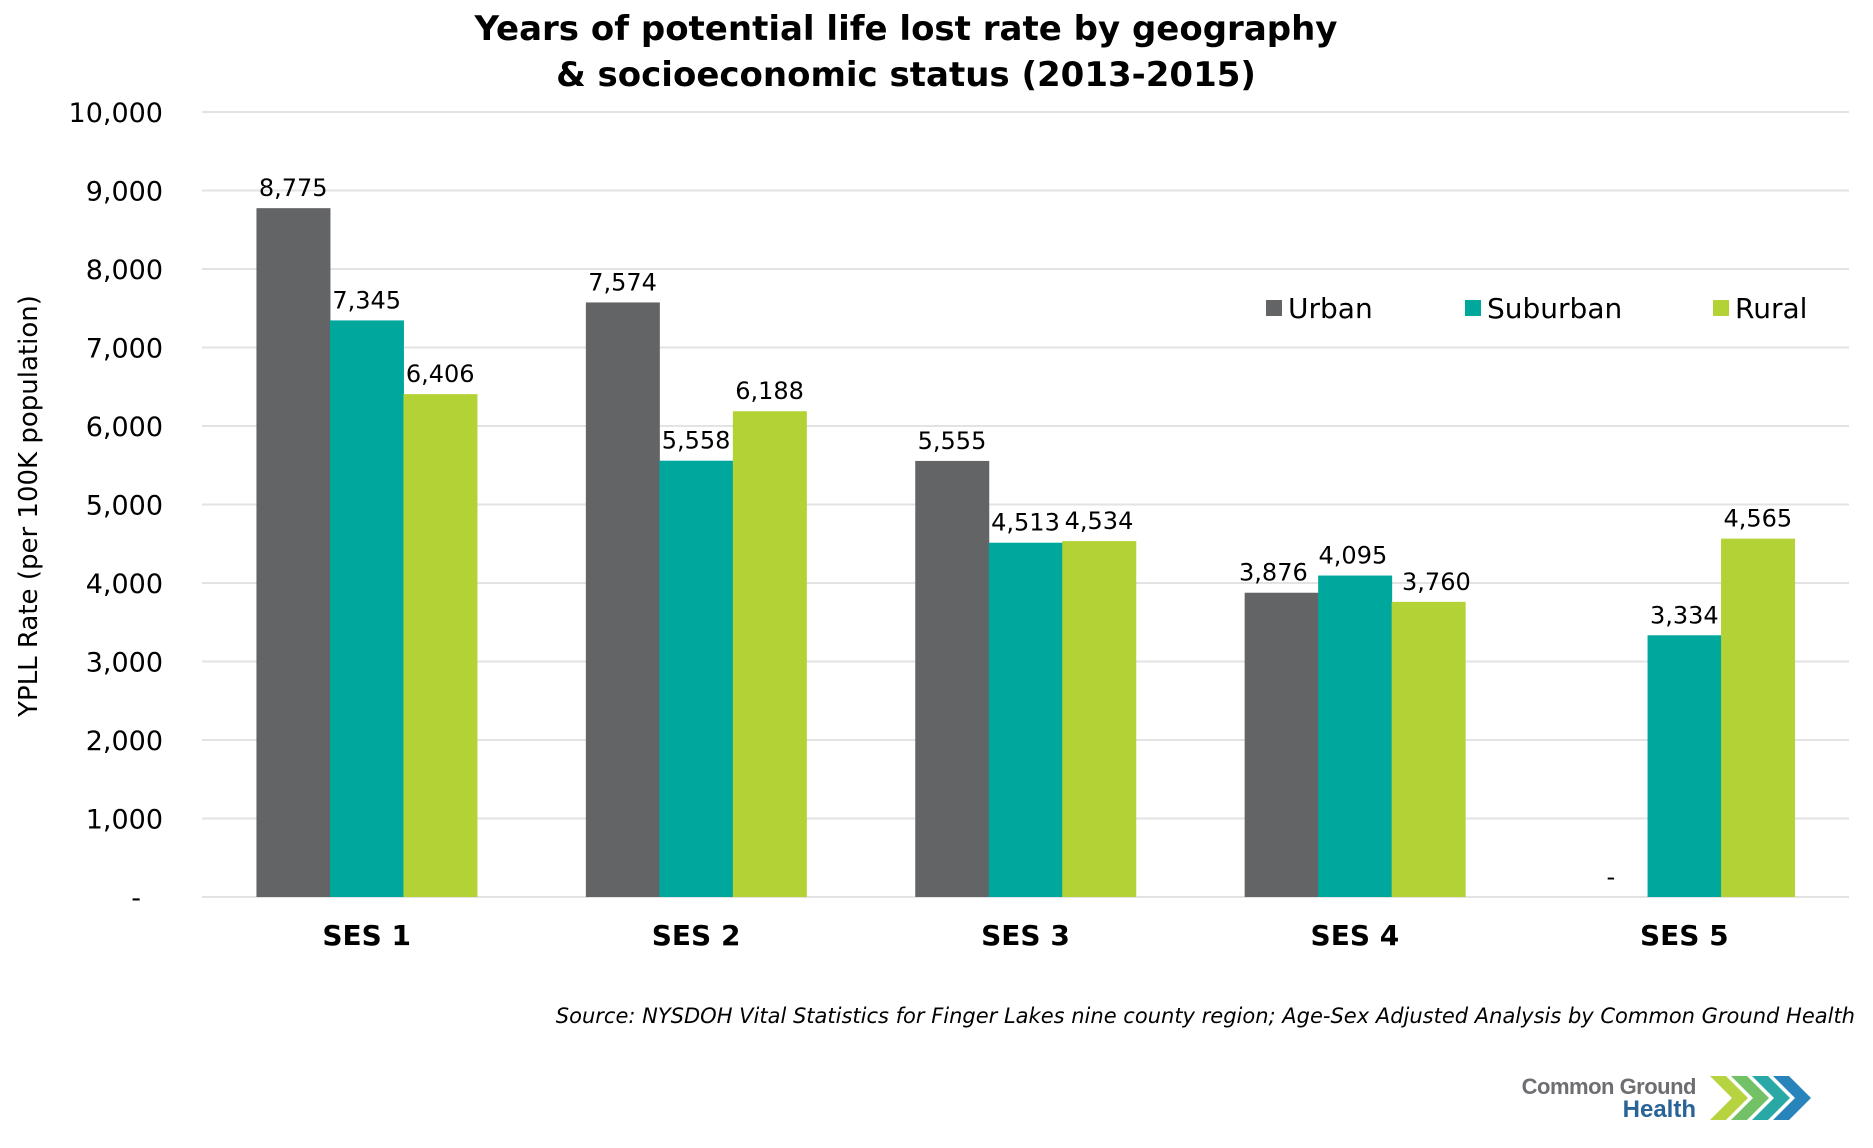 This screenshot has height=1148, width=1873. Describe the element at coordinates (1353, 556) in the screenshot. I see `data-label: 4,095` at that location.